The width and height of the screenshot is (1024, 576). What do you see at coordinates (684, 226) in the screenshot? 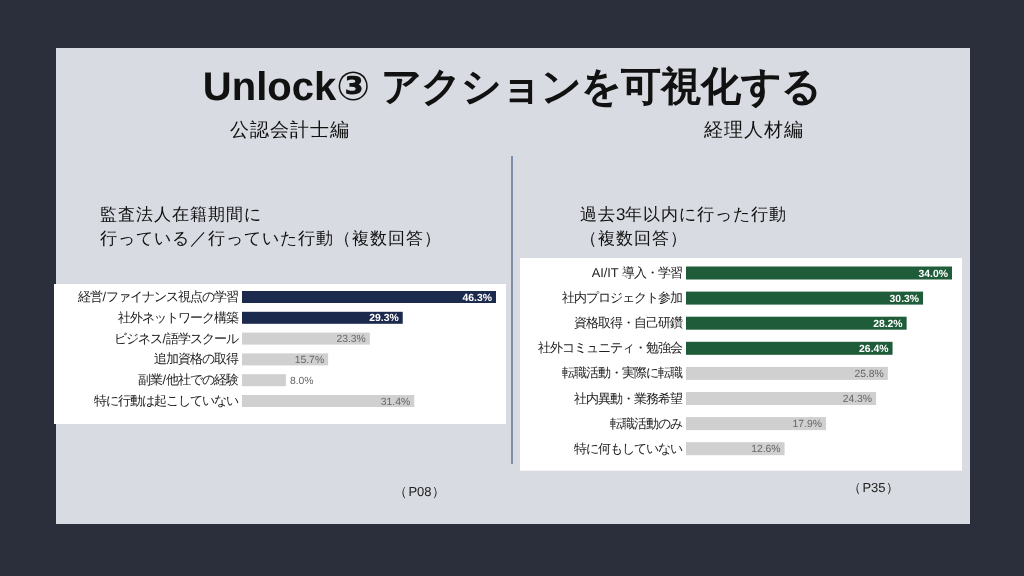
I see `chart-subtitle: 過去3年以内に行った行動（複数回答）` at bounding box center [684, 226].